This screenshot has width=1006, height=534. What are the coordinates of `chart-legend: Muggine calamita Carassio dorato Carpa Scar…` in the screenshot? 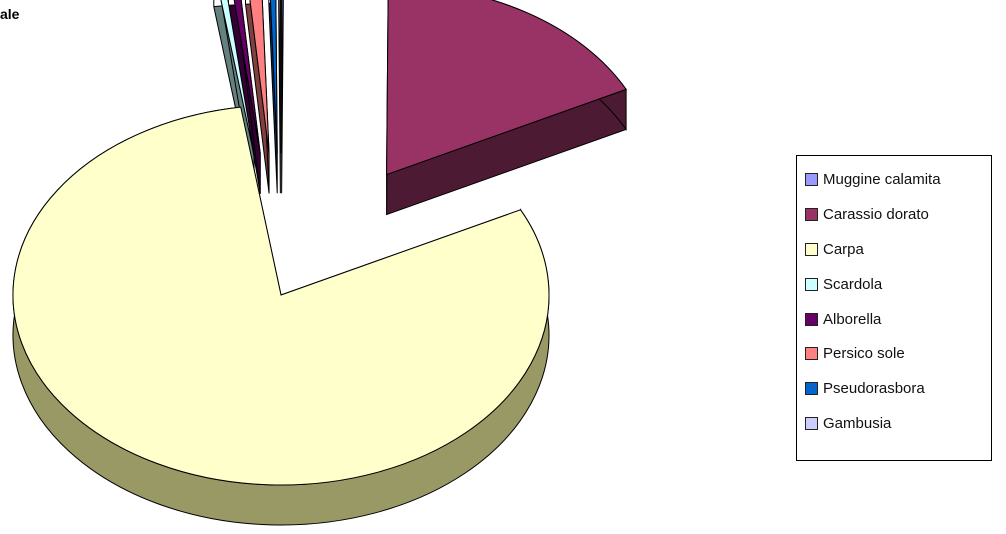 It's located at (894, 308).